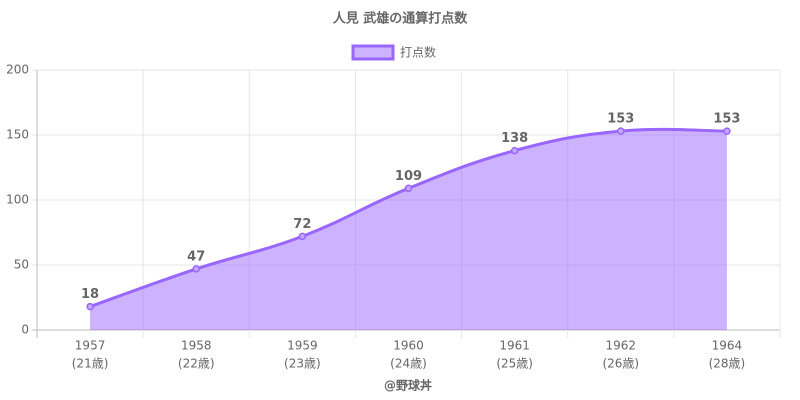 Image resolution: width=800 pixels, height=400 pixels. I want to click on data-label: 109, so click(408, 176).